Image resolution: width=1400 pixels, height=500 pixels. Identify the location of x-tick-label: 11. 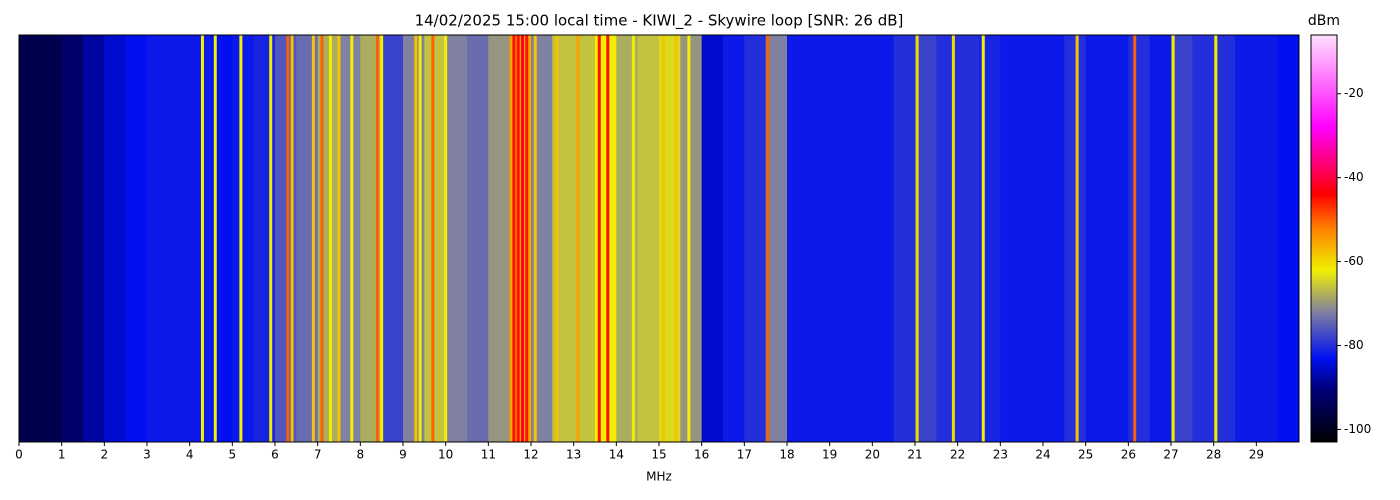
(488, 455).